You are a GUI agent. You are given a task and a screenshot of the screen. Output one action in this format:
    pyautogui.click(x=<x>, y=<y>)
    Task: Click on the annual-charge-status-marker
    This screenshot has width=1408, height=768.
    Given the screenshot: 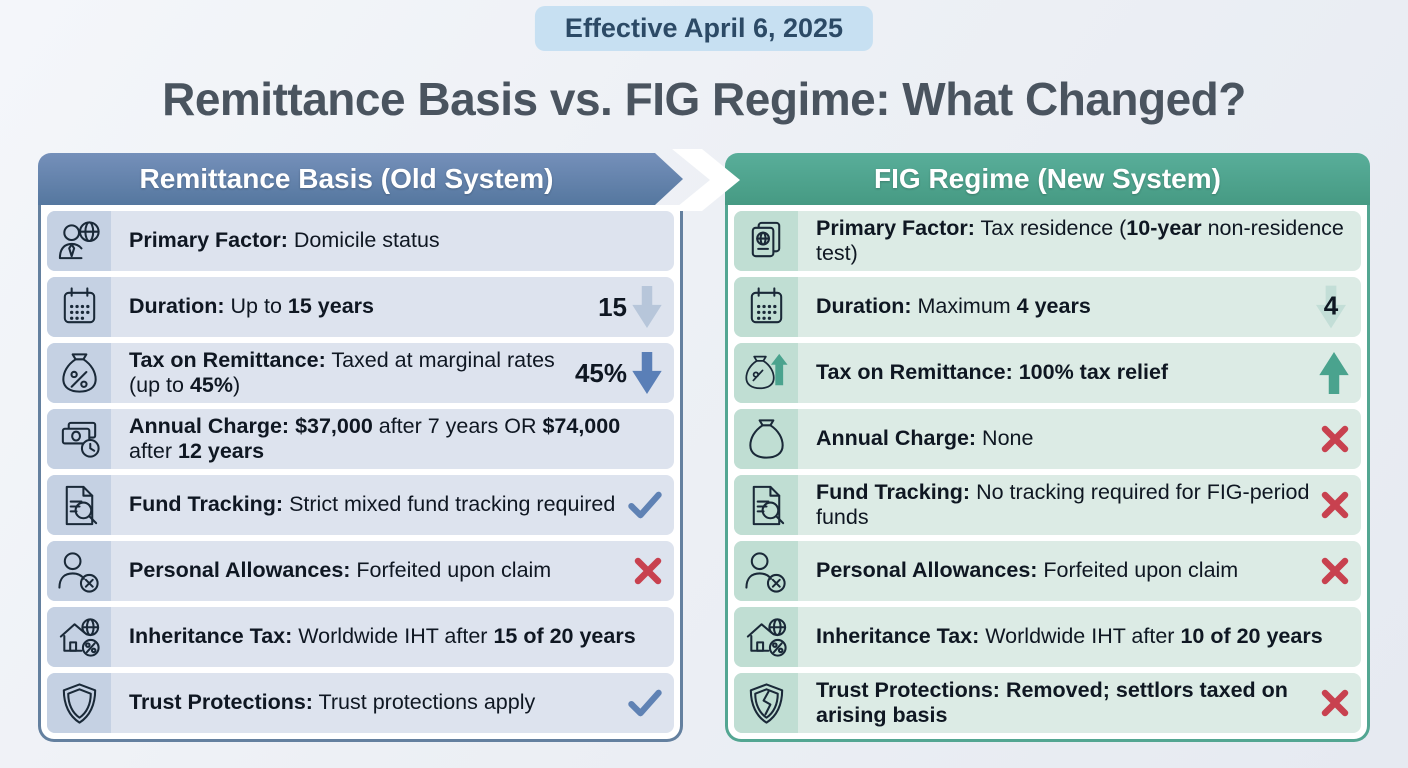 What is the action you would take?
    pyautogui.click(x=1341, y=439)
    